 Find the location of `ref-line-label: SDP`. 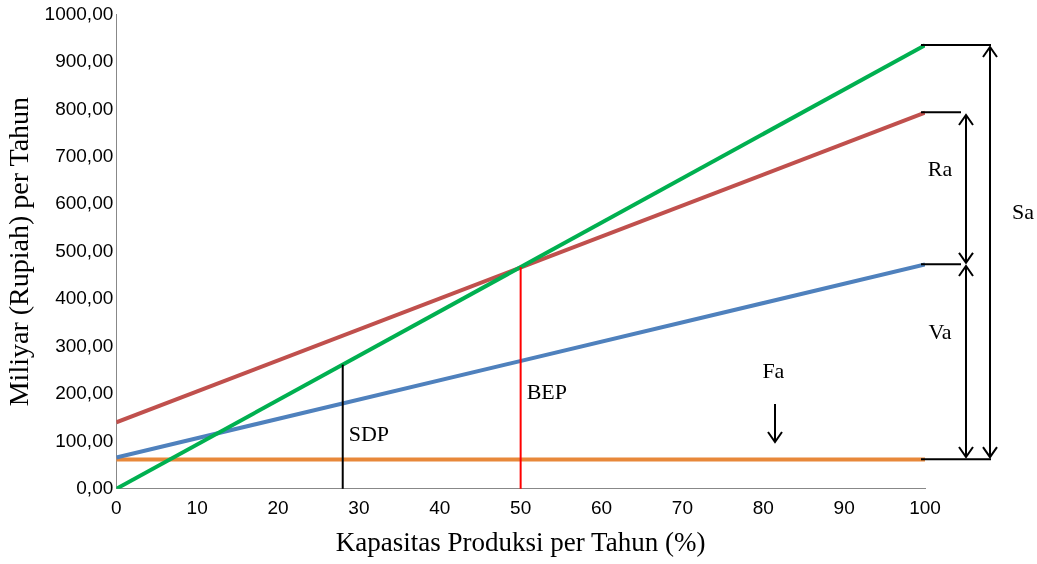

ref-line-label: SDP is located at coordinates (369, 434).